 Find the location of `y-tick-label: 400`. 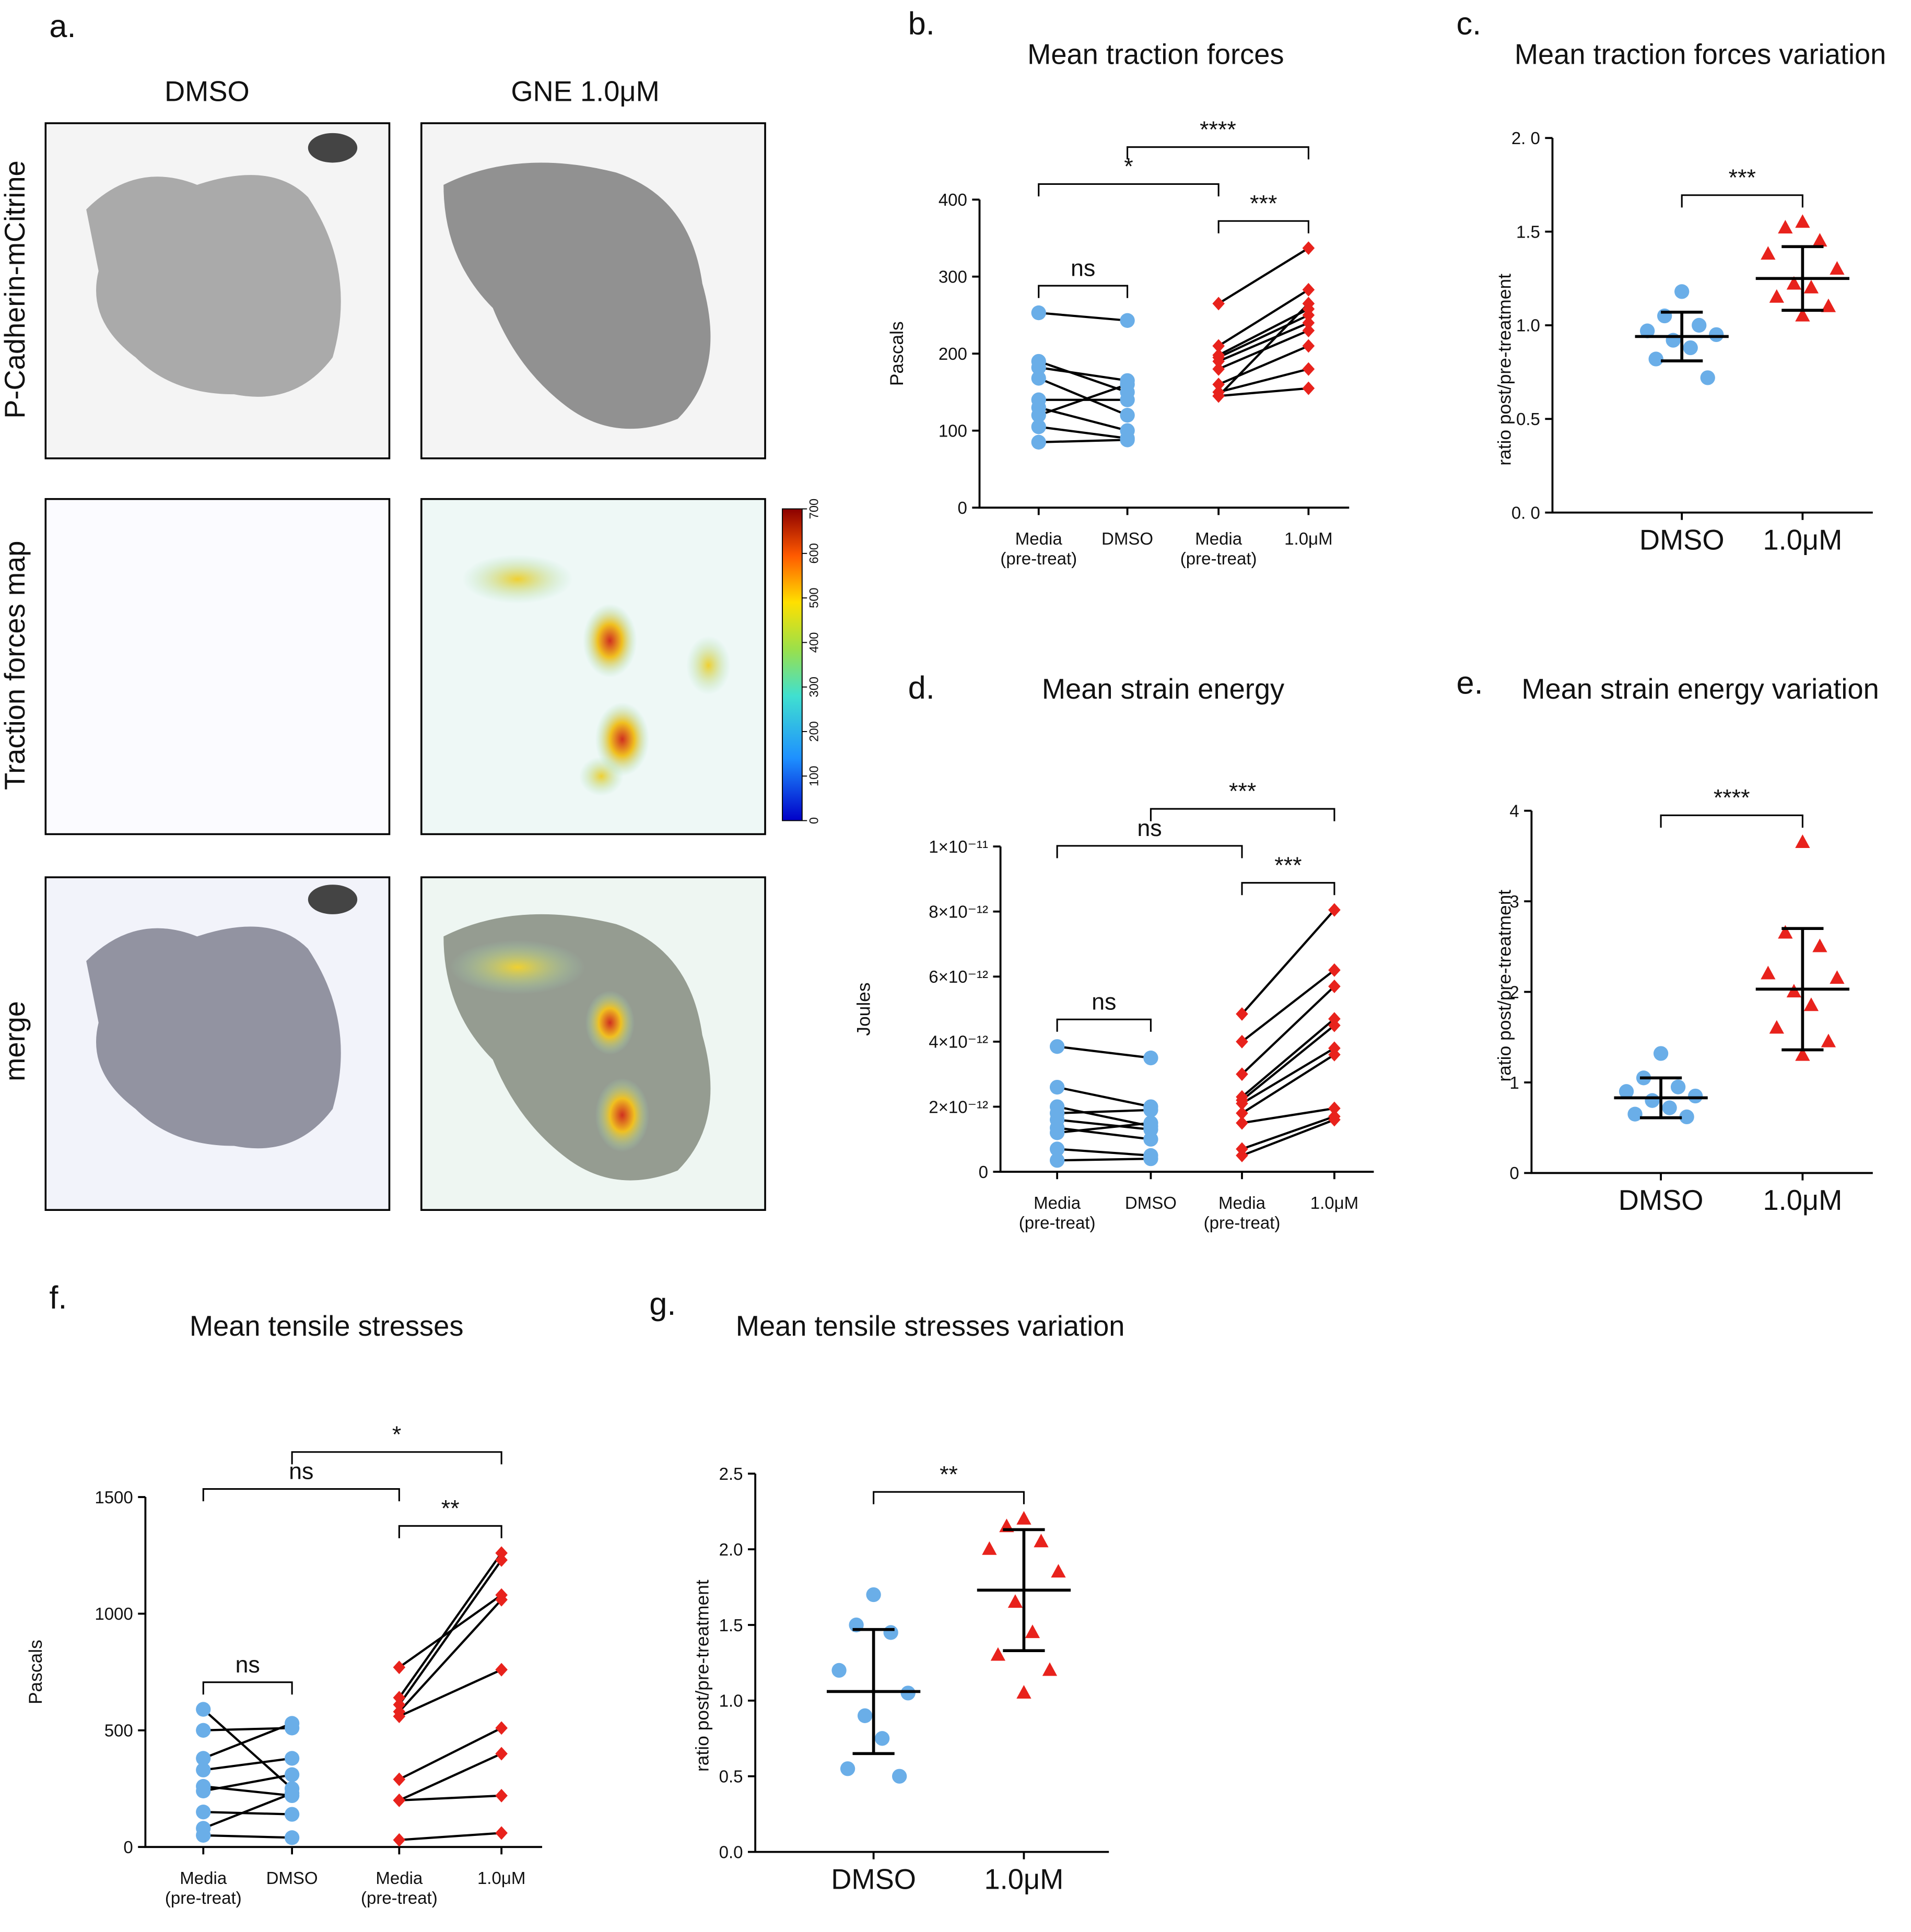

y-tick-label: 400 is located at coordinates (953, 199).